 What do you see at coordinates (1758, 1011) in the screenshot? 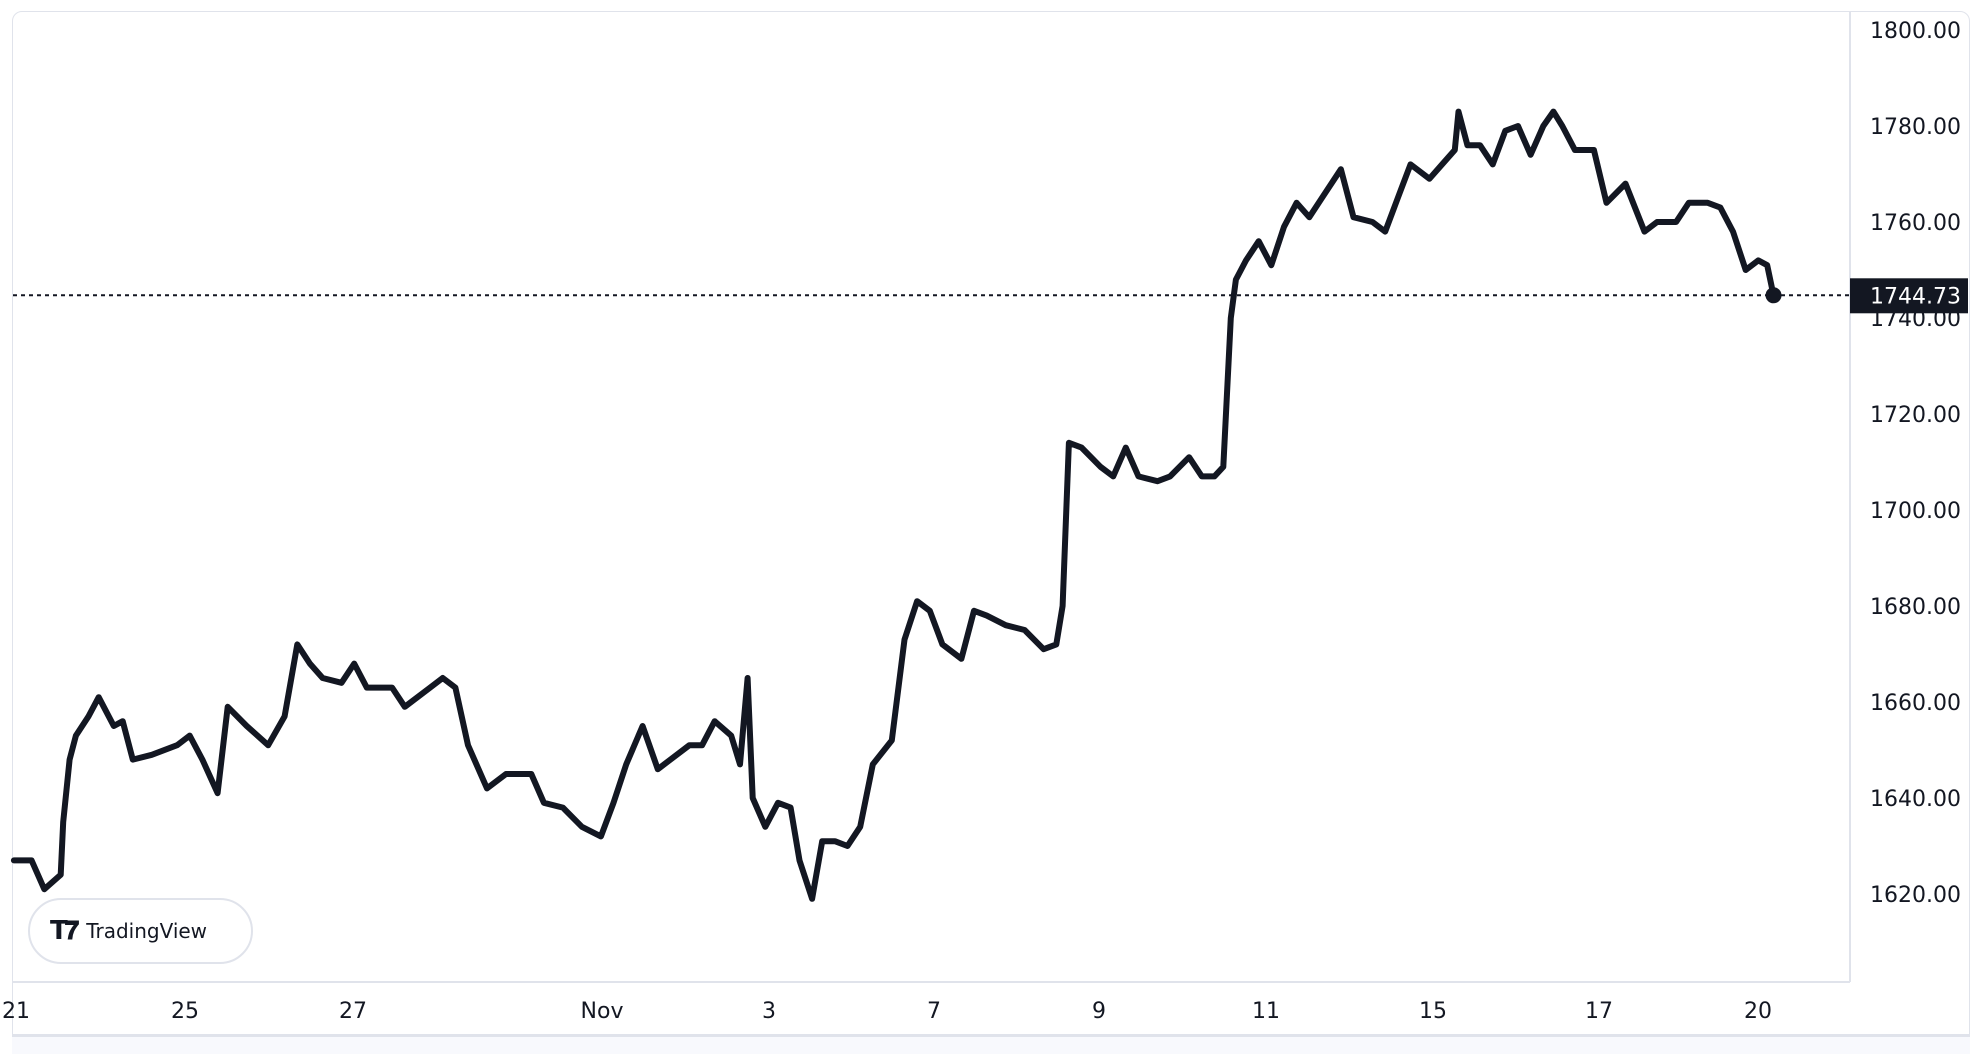
I see `x-tick-label: 20` at bounding box center [1758, 1011].